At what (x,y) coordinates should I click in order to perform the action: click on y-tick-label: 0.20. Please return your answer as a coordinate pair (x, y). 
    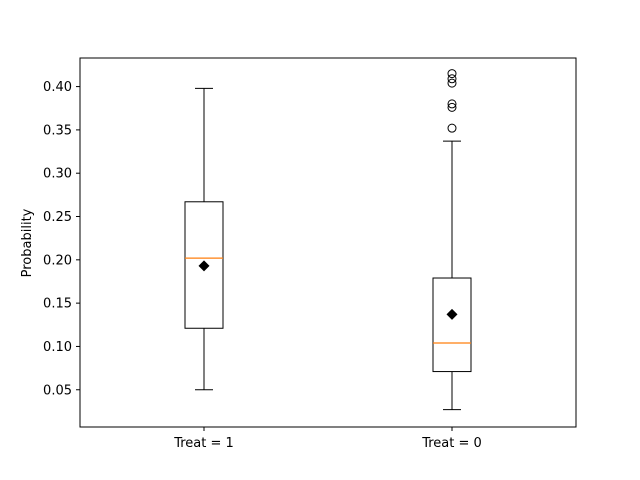
    Looking at the image, I should click on (57, 260).